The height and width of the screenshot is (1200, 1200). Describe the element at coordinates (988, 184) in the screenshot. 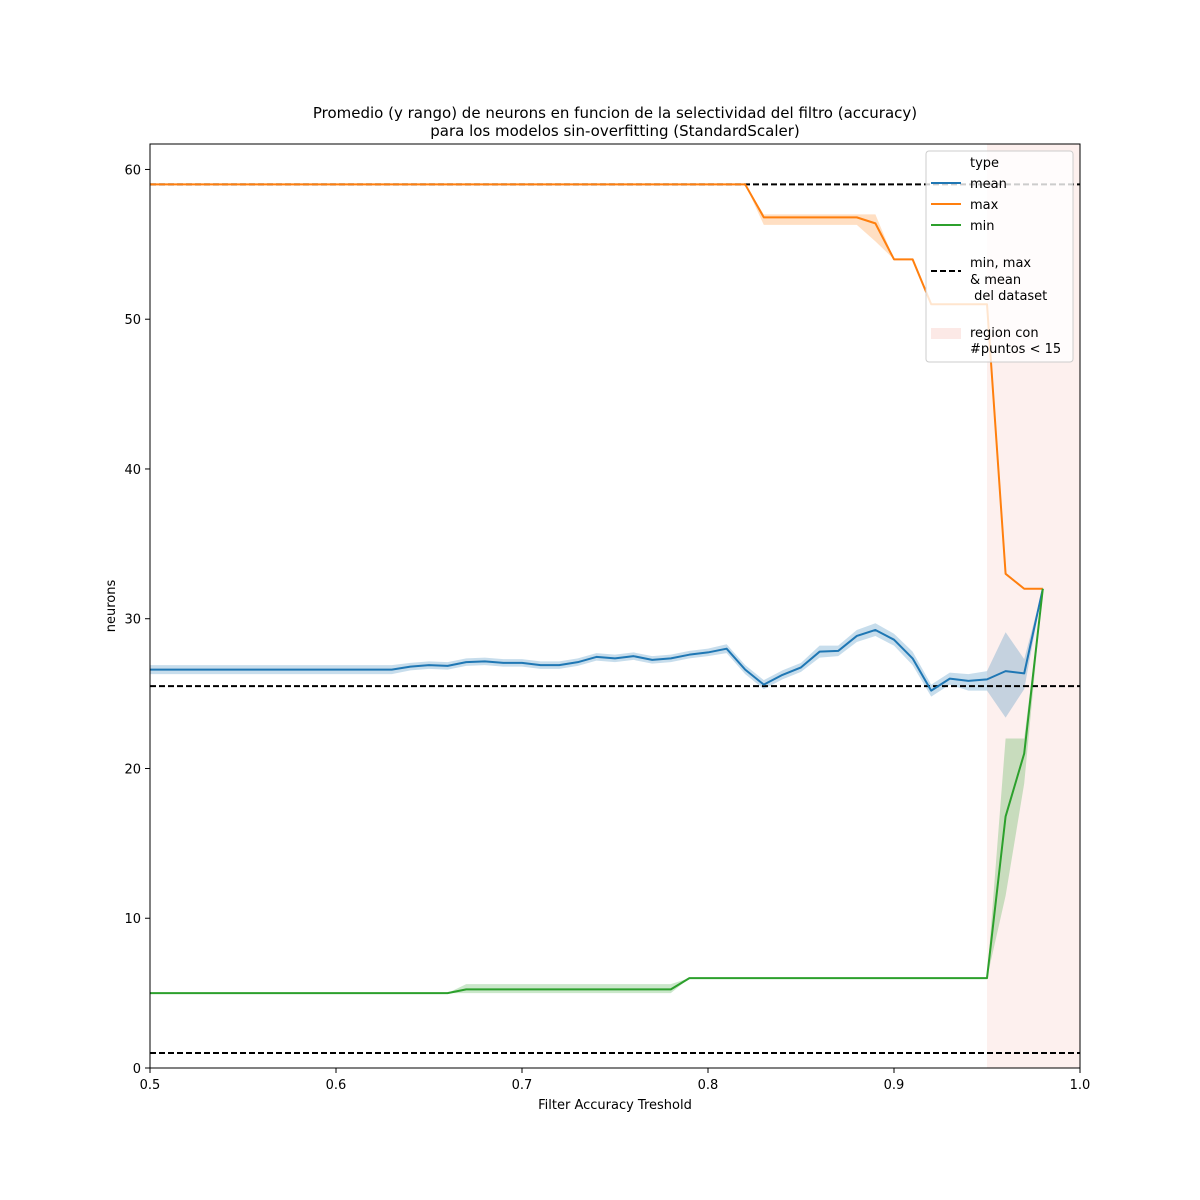

I see `legend-mean-label: mean` at that location.